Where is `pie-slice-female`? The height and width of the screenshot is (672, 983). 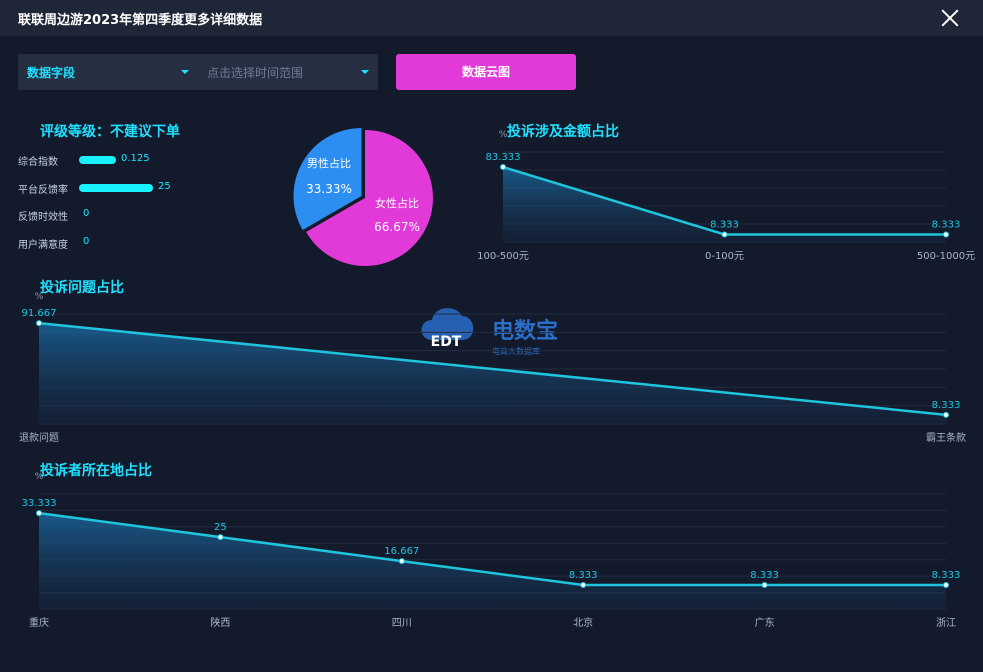
pie-slice-female is located at coordinates (369, 198).